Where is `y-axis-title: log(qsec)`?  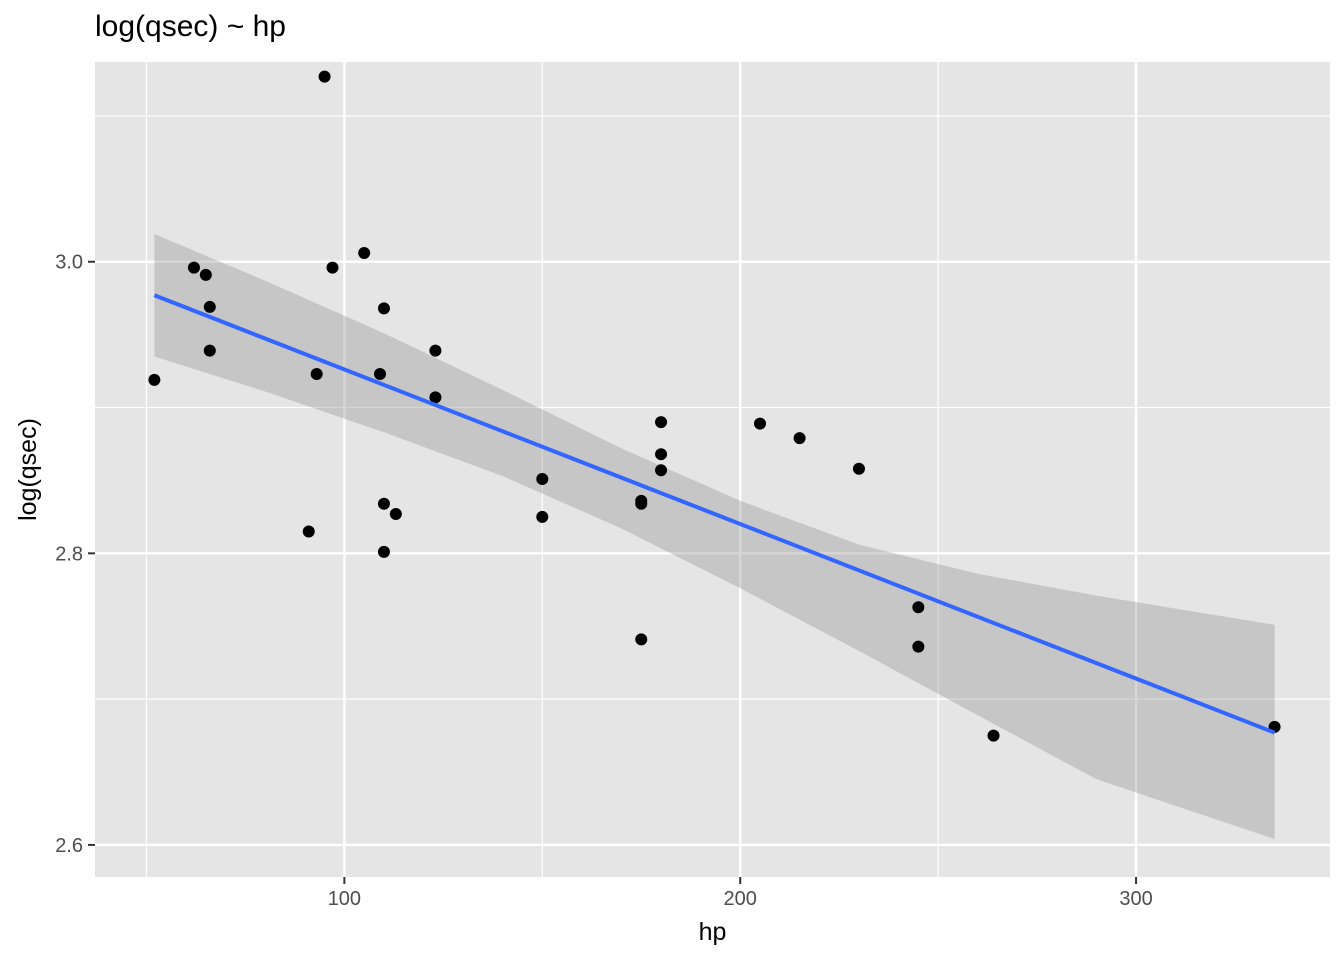 y-axis-title: log(qsec) is located at coordinates (28, 469).